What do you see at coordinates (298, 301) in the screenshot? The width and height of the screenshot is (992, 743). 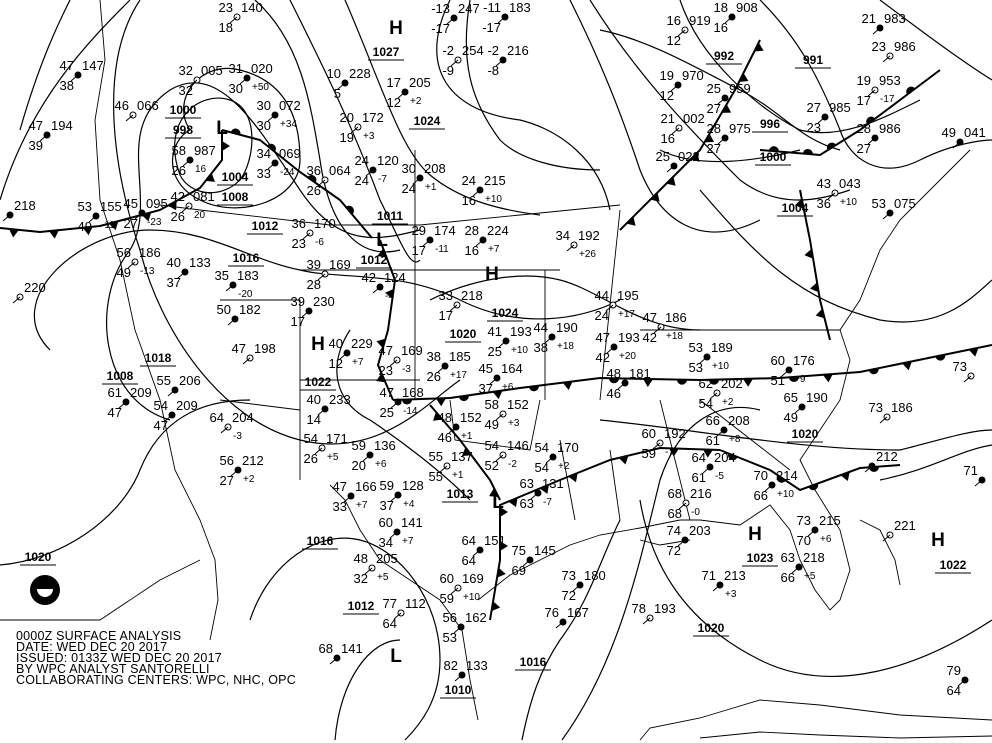 I see `station-temperature: 39` at bounding box center [298, 301].